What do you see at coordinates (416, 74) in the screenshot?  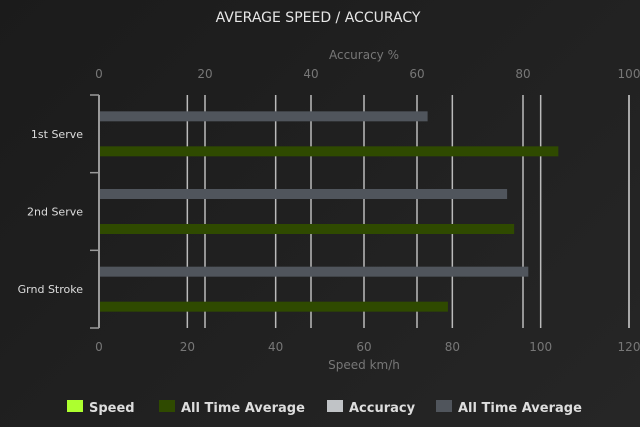 I see `top-tick-label: 60` at bounding box center [416, 74].